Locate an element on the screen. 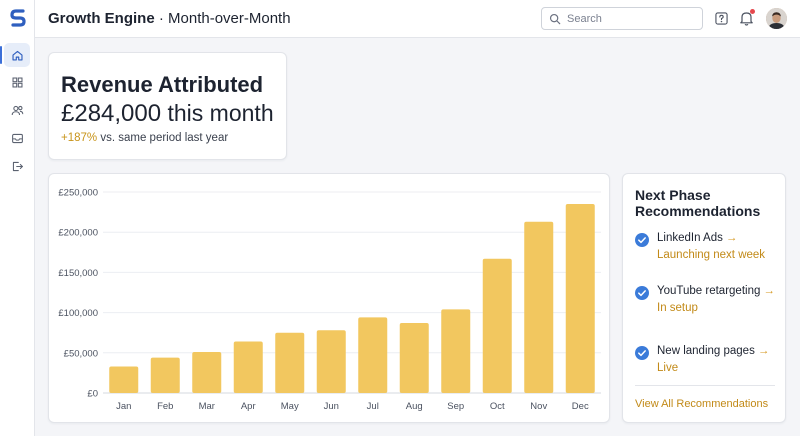  x-tick-label: Feb is located at coordinates (165, 406).